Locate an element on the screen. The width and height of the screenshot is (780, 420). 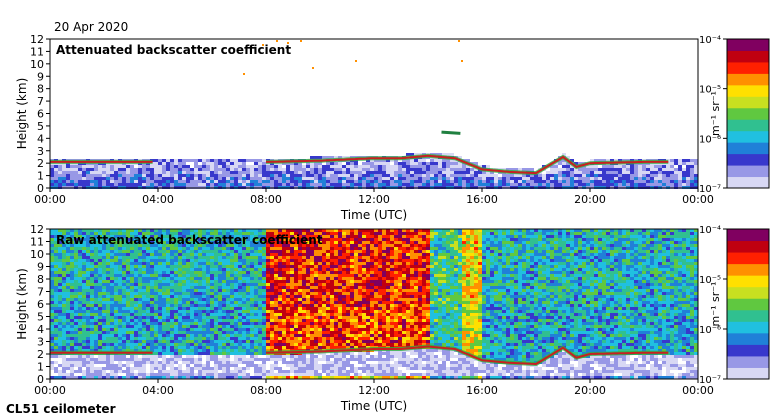
panel-title: Raw attenuated backscatter coefficient is located at coordinates (189, 240).